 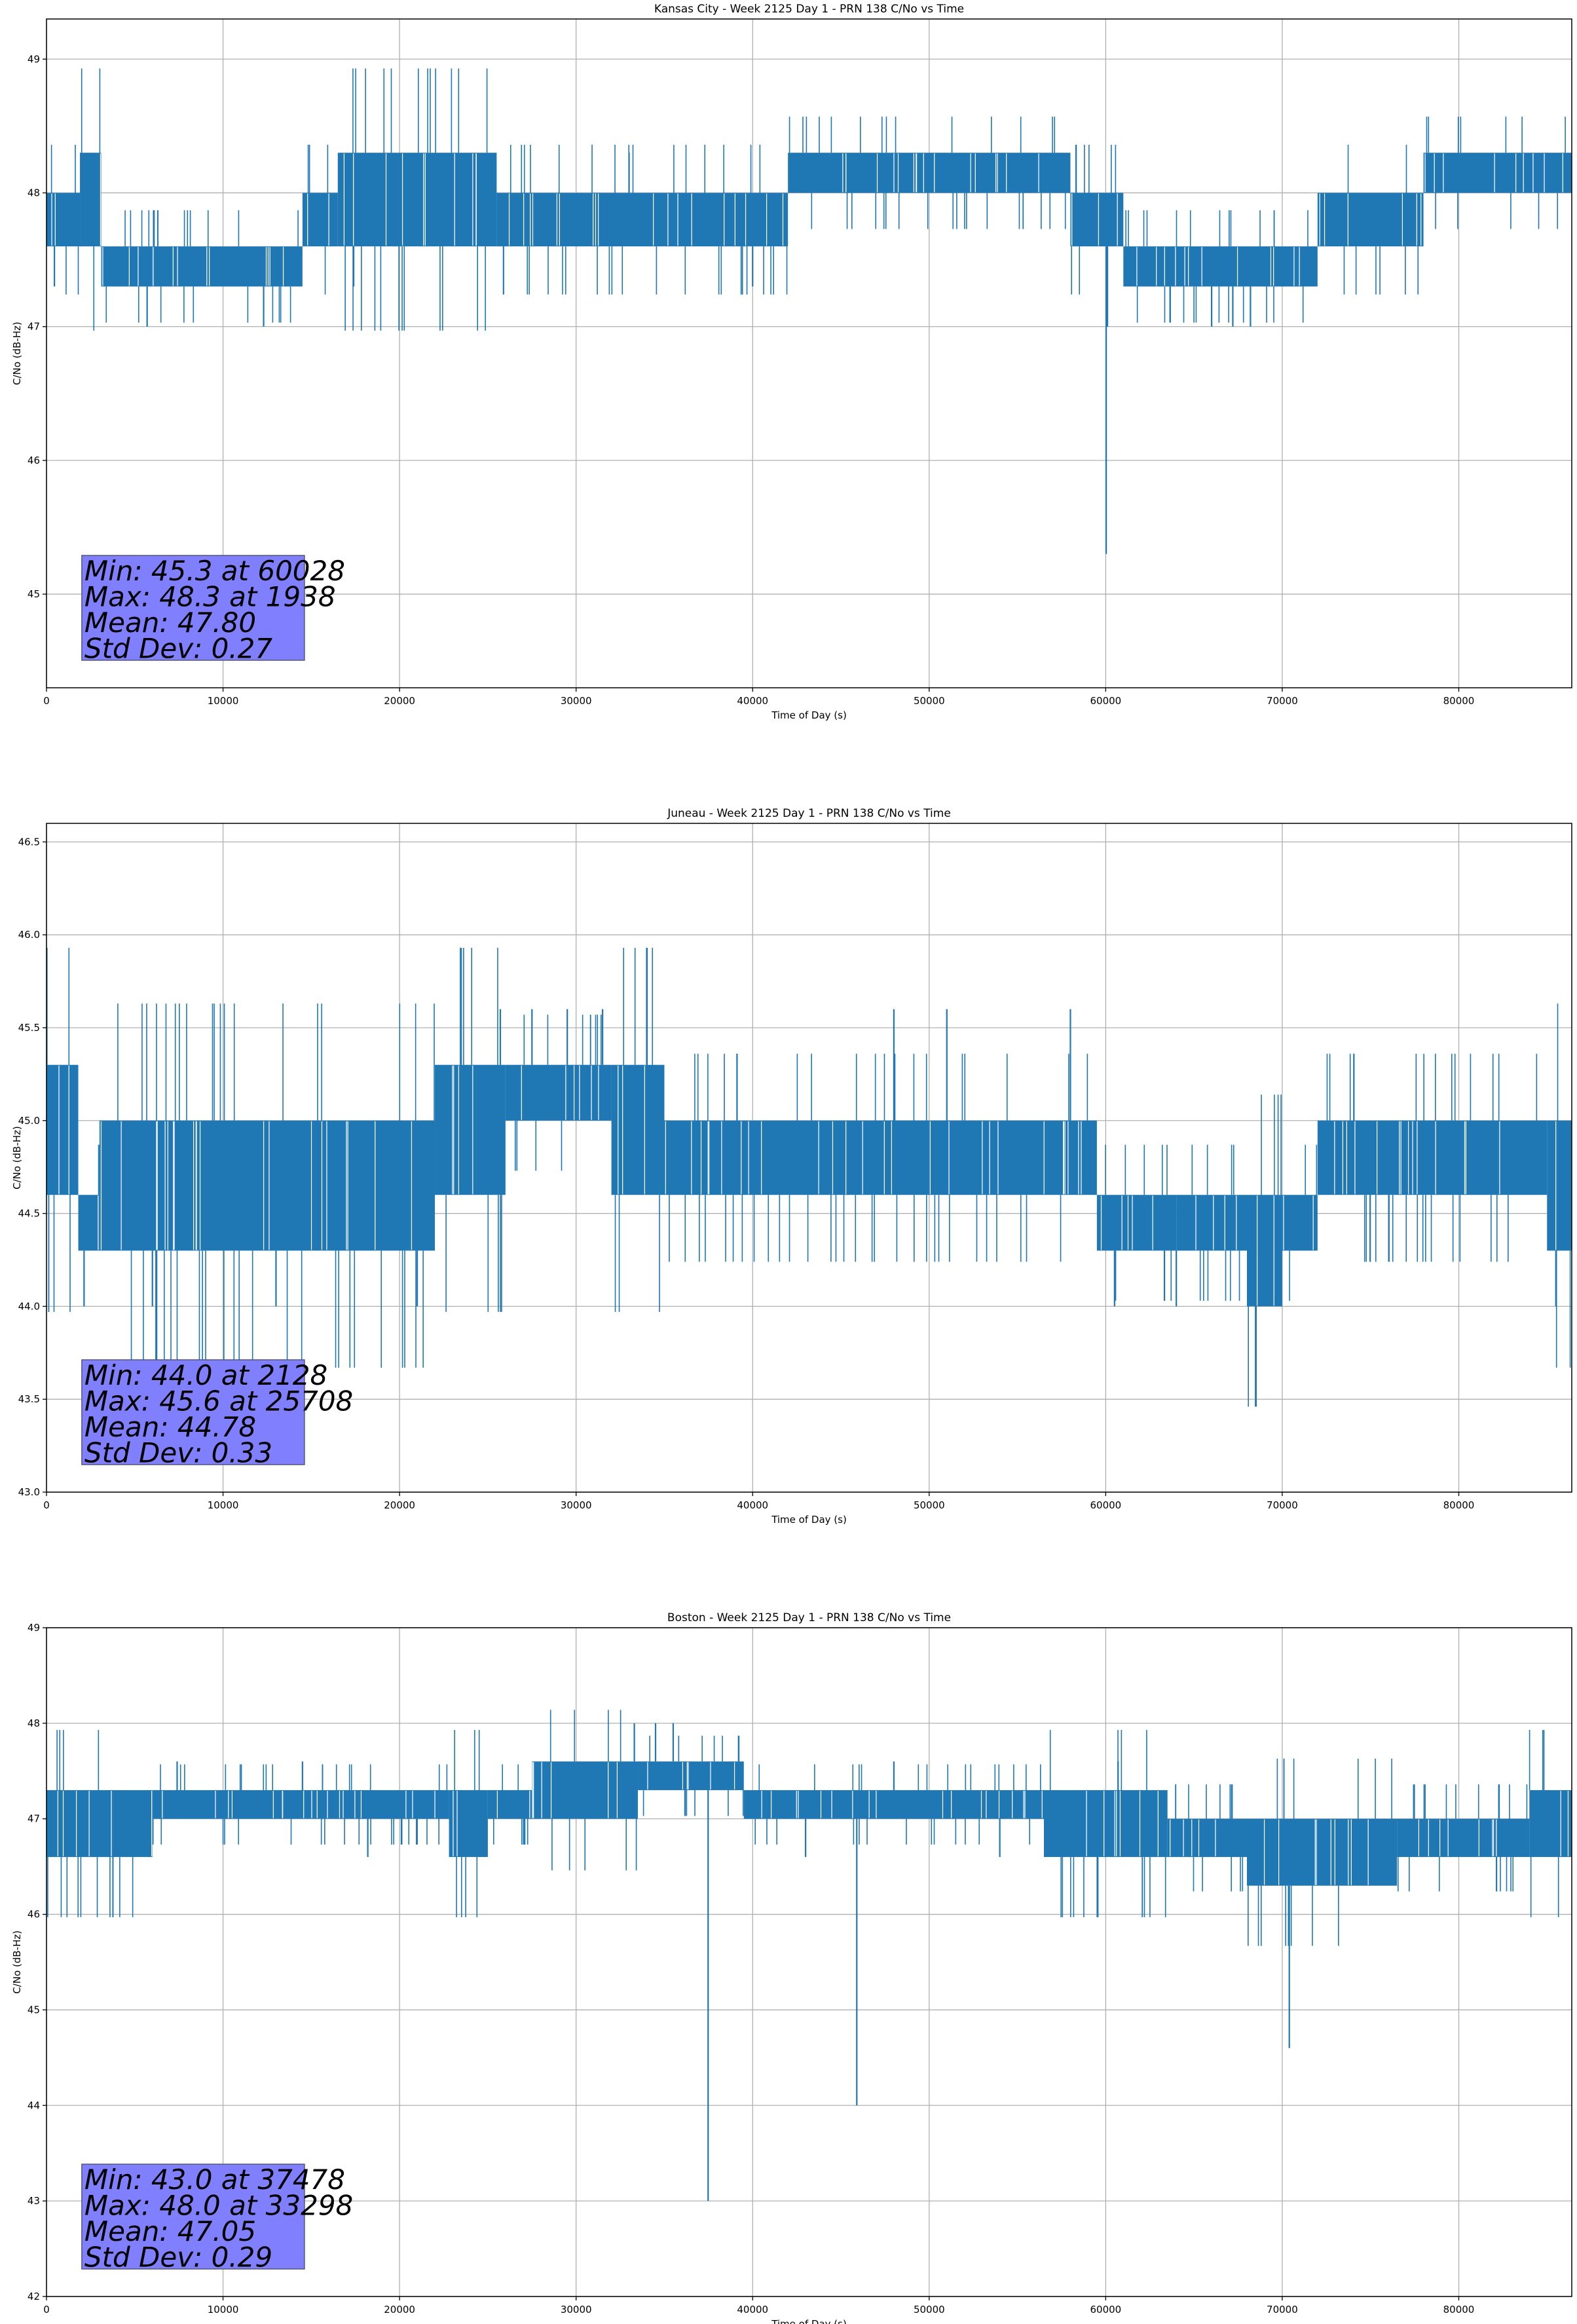 What do you see at coordinates (29, 1399) in the screenshot?
I see `y-tick-label: 43.5` at bounding box center [29, 1399].